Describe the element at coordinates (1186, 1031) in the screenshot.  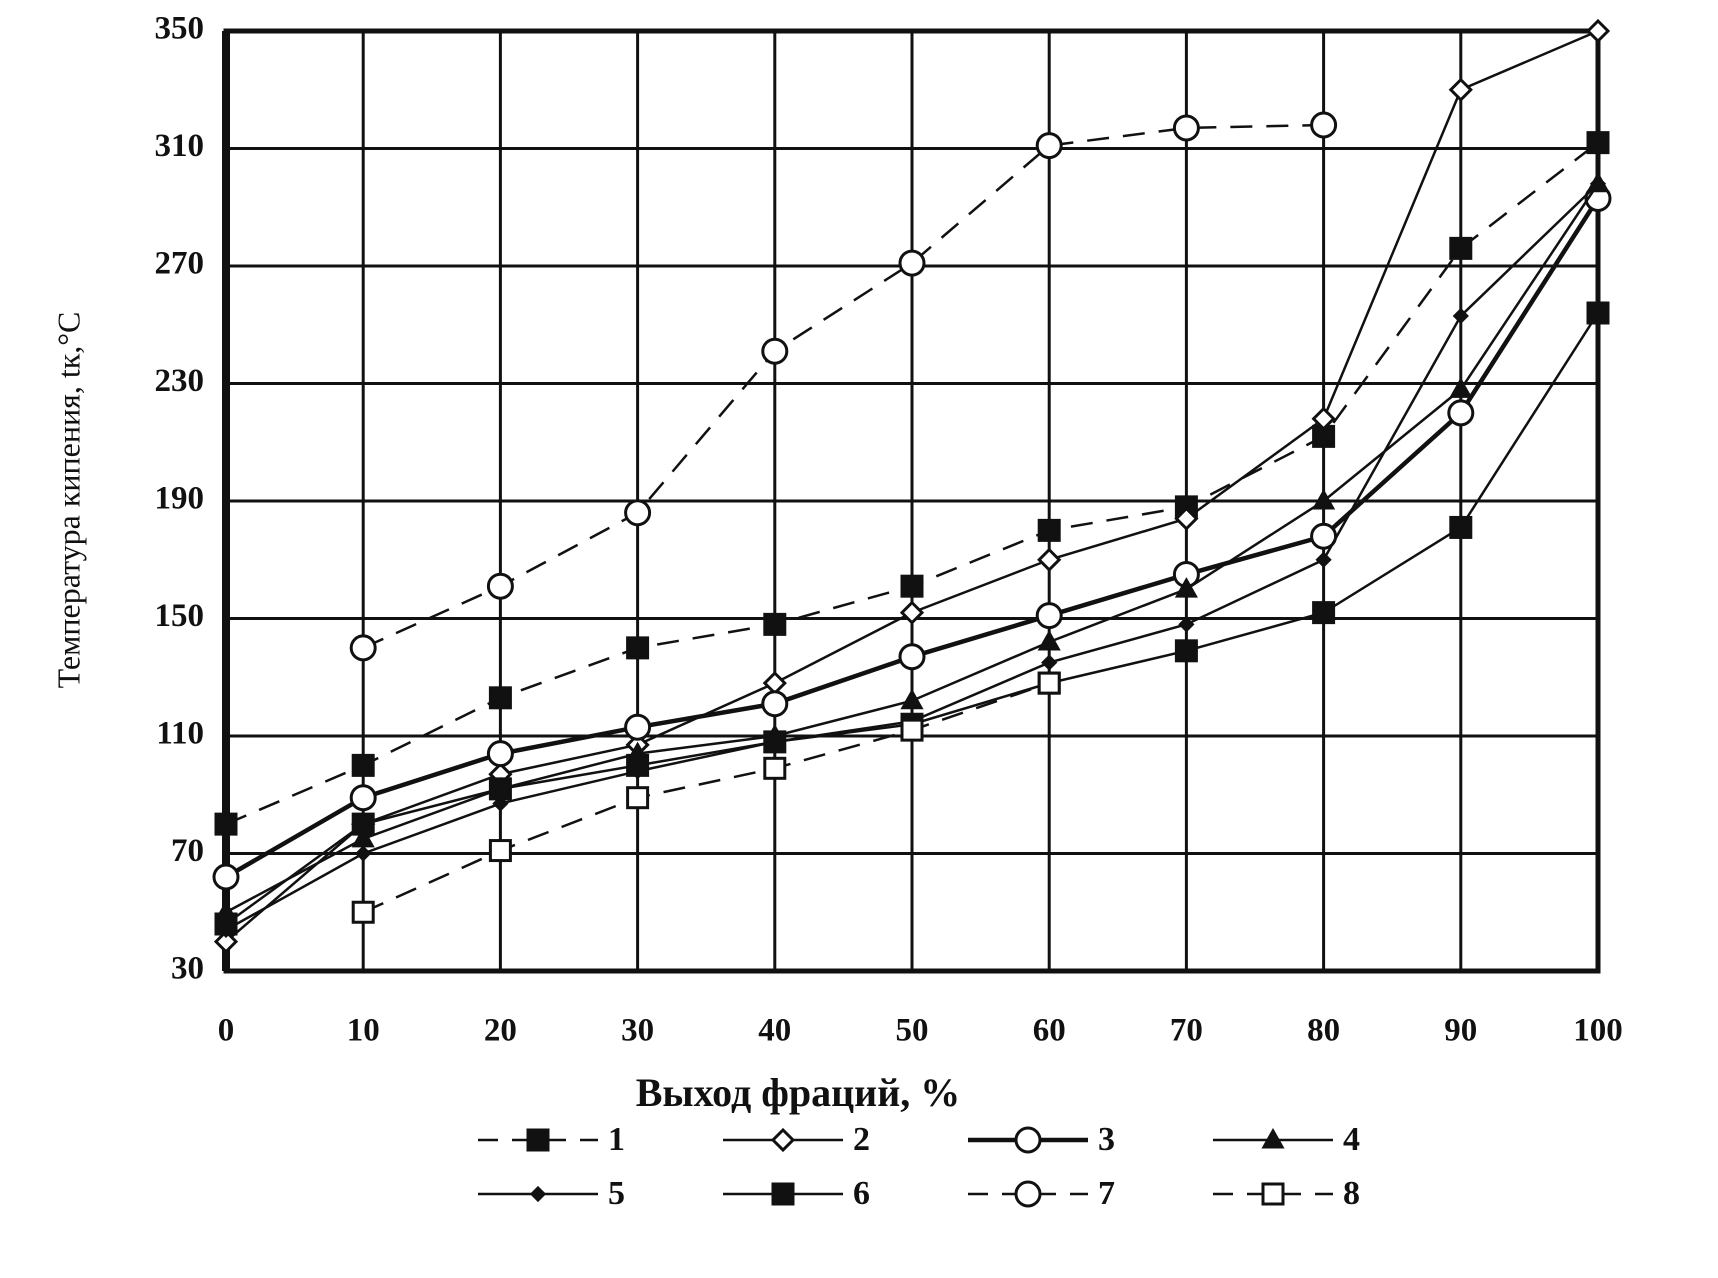
I see `x-tick-label: 70` at that location.